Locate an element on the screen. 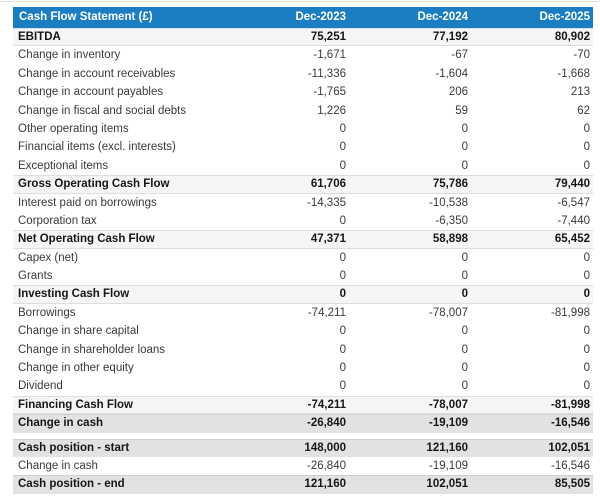  table-row: Other operating items 0 0 0 is located at coordinates (303, 129).